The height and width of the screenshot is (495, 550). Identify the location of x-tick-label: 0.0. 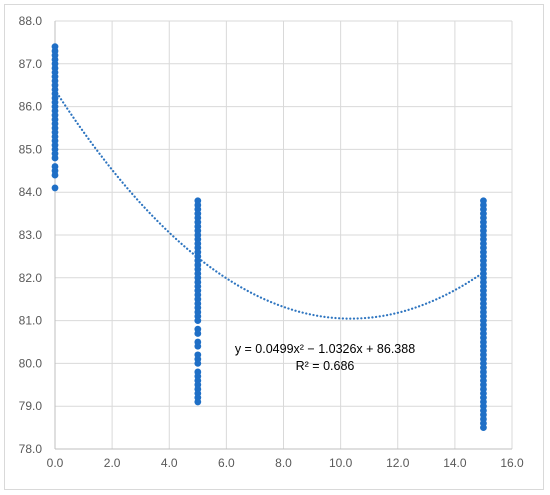
(55, 463).